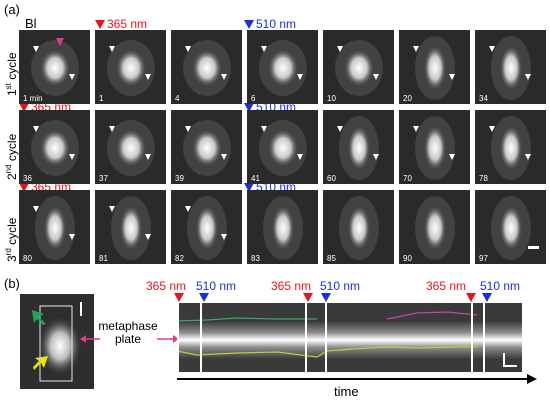 This screenshot has width=550, height=401. What do you see at coordinates (179, 258) in the screenshot?
I see `time-stamp: 82` at bounding box center [179, 258].